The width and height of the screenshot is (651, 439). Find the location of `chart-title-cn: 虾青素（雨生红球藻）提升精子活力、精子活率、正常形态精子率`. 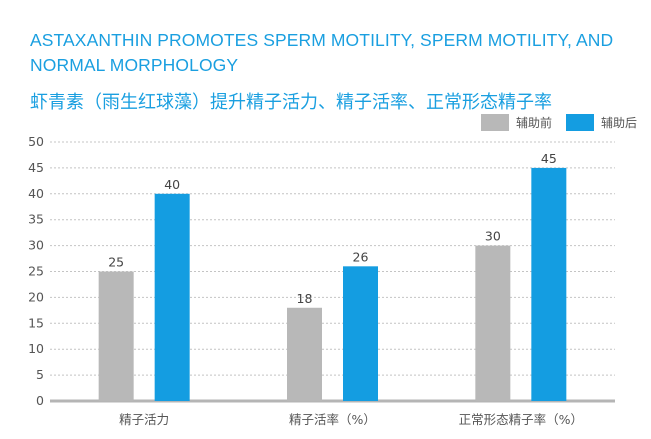

chart-title-cn: 虾青素（雨生红球藻）提升精子活力、精子活率、正常形态精子率 is located at coordinates (291, 102).